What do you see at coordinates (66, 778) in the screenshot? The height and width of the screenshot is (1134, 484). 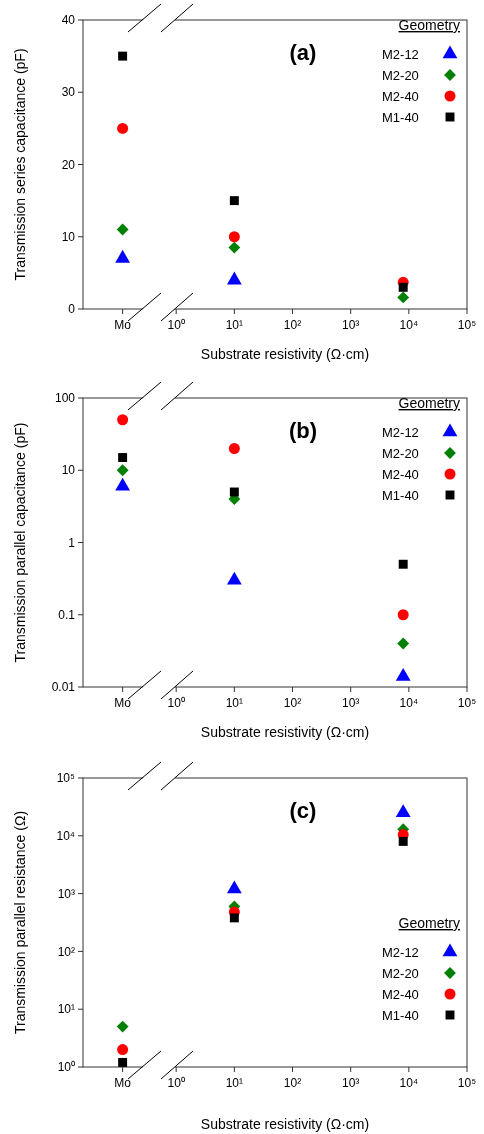 I see `y-tick-label: 10⁵` at bounding box center [66, 778].